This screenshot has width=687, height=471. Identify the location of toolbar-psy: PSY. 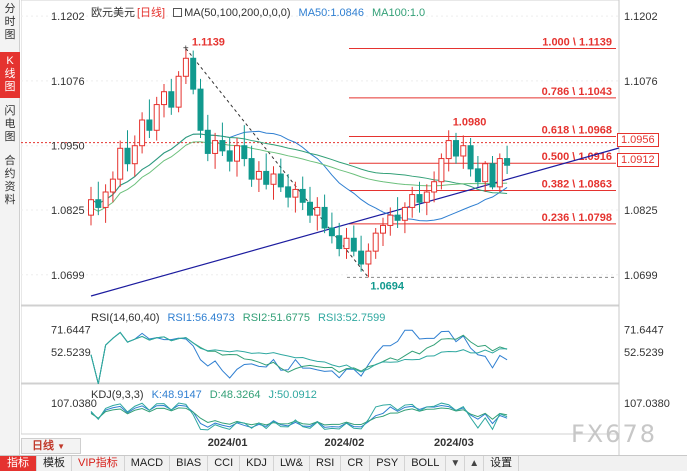
(388, 463).